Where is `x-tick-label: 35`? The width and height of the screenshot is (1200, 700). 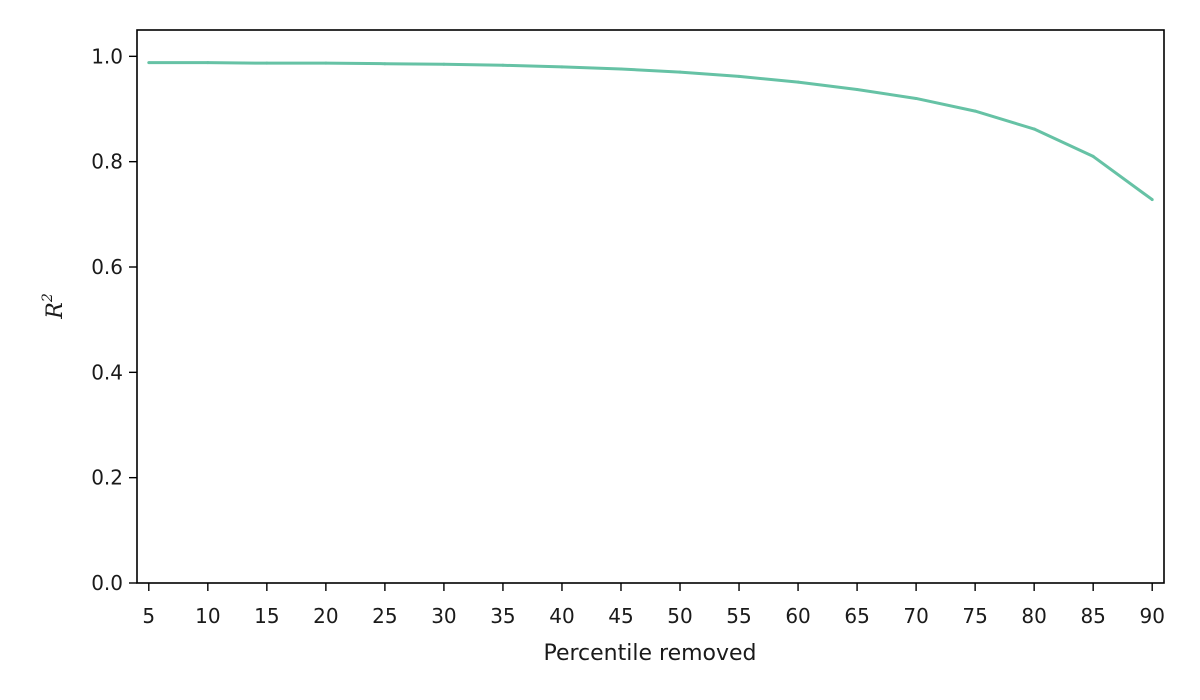 x-tick-label: 35 is located at coordinates (502, 616).